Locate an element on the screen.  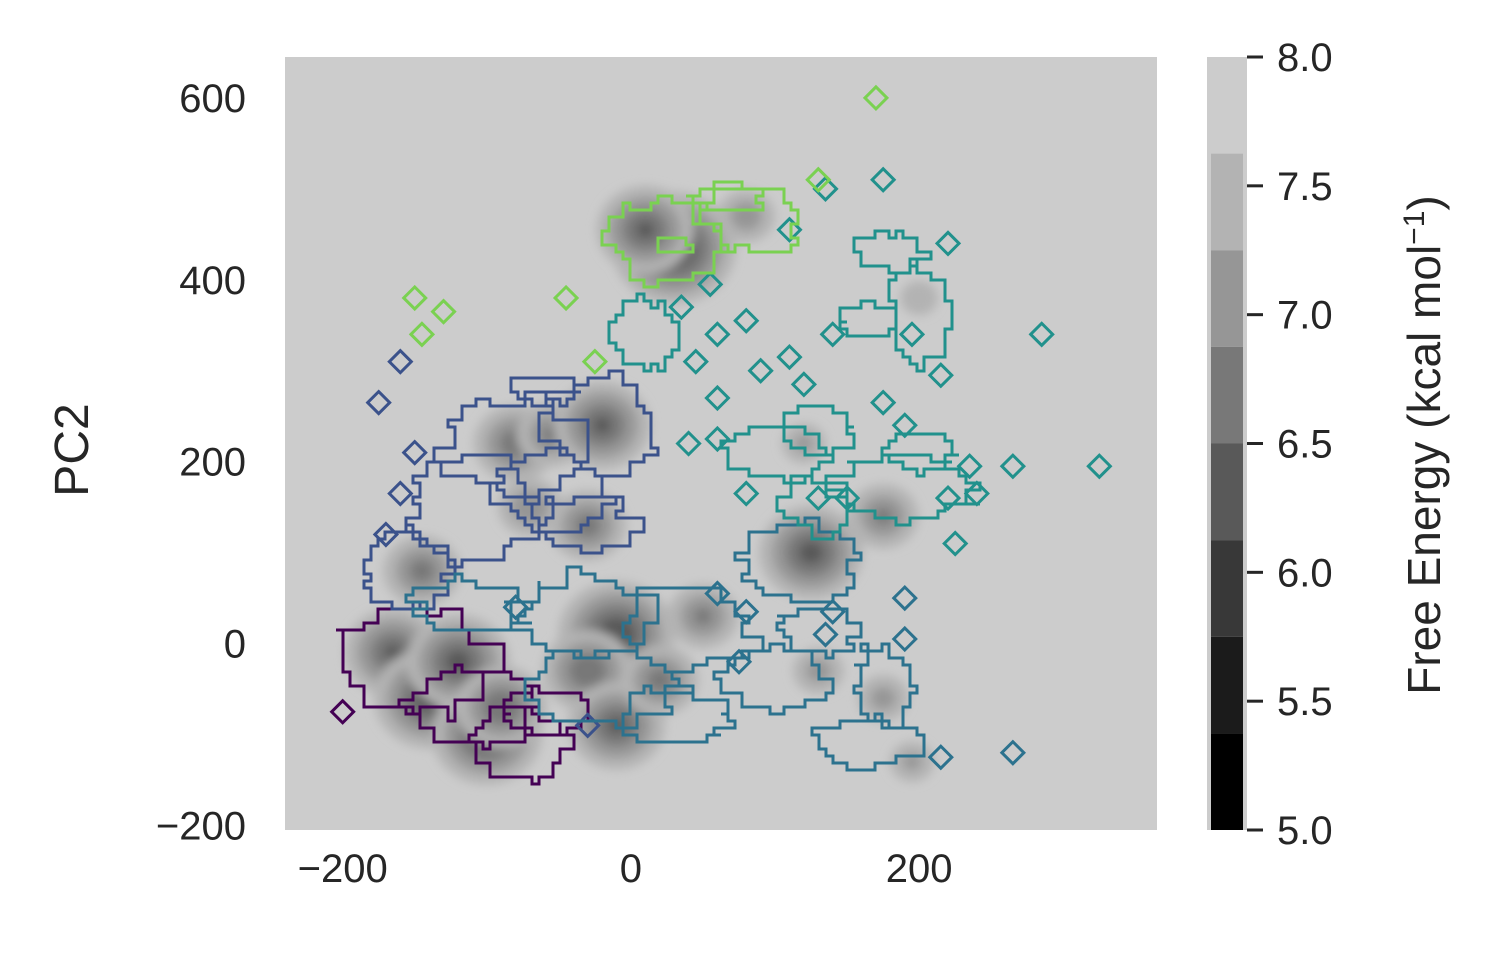
colorbar-tick-label: 5.0 is located at coordinates (1305, 831).